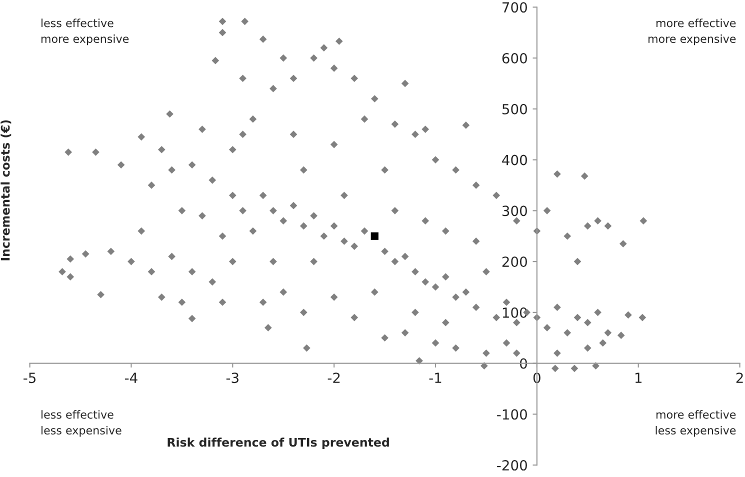 Image resolution: width=745 pixels, height=477 pixels. Describe the element at coordinates (514, 211) in the screenshot. I see `y-tick-label: 300` at that location.